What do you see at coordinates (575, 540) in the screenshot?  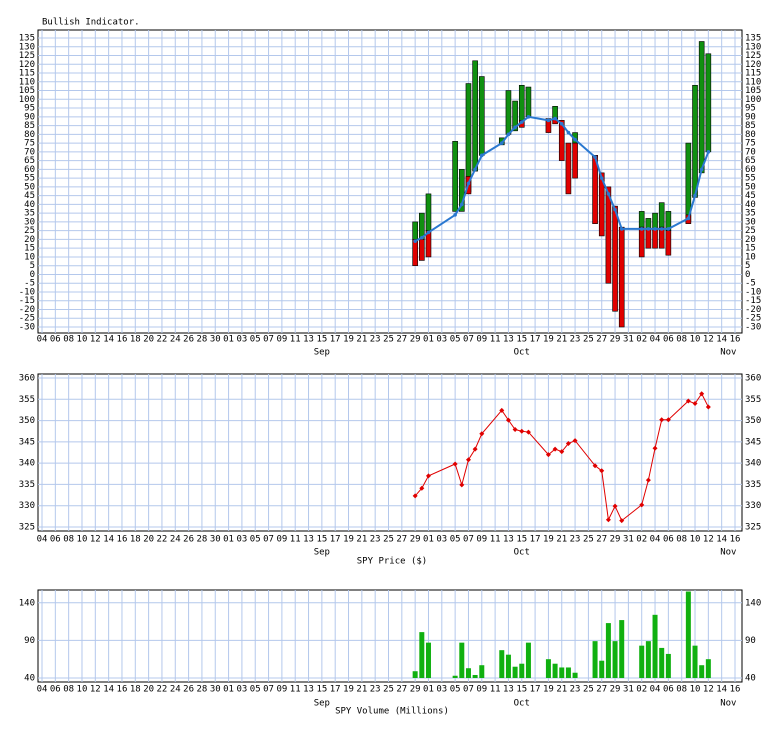 I see `x-tick-label: 23` at bounding box center [575, 540].